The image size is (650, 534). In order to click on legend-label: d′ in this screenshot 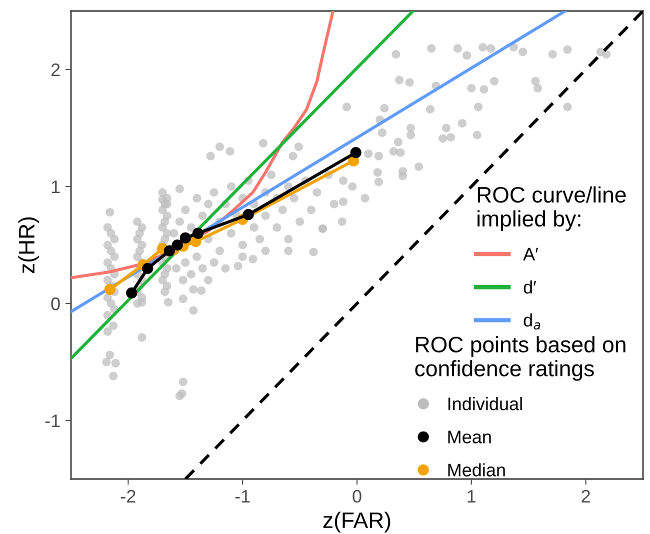, I will do `click(530, 287)`.